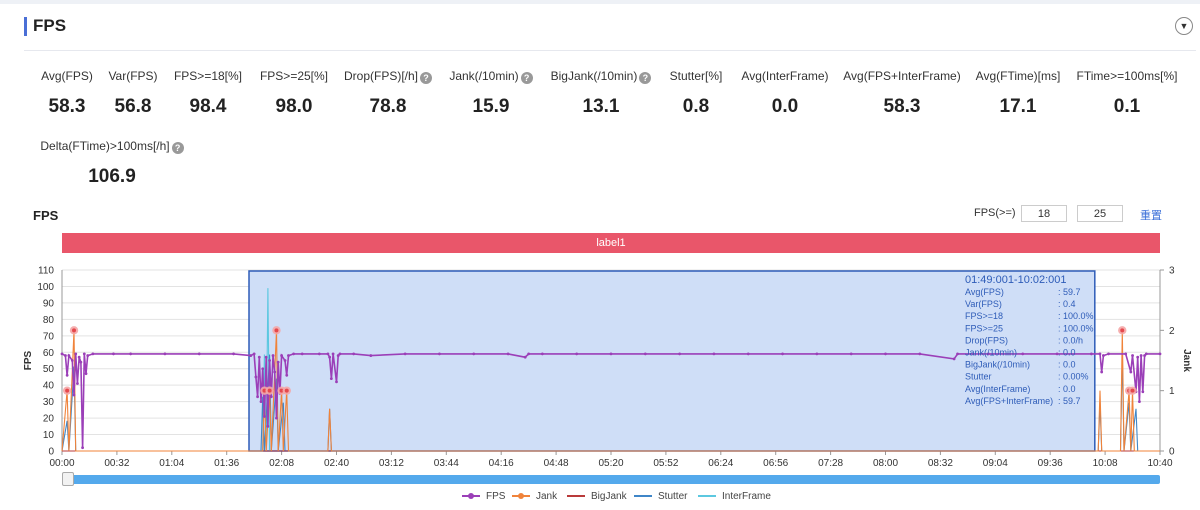 This screenshot has height=510, width=1200. What do you see at coordinates (68, 479) in the screenshot?
I see `slider-handle-left` at bounding box center [68, 479].